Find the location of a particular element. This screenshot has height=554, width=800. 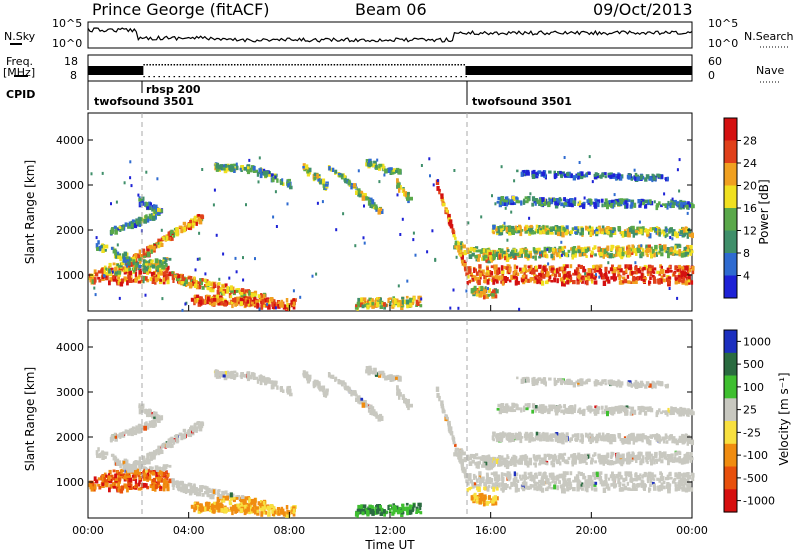

xtick-label: 12:00 is located at coordinates (390, 530).